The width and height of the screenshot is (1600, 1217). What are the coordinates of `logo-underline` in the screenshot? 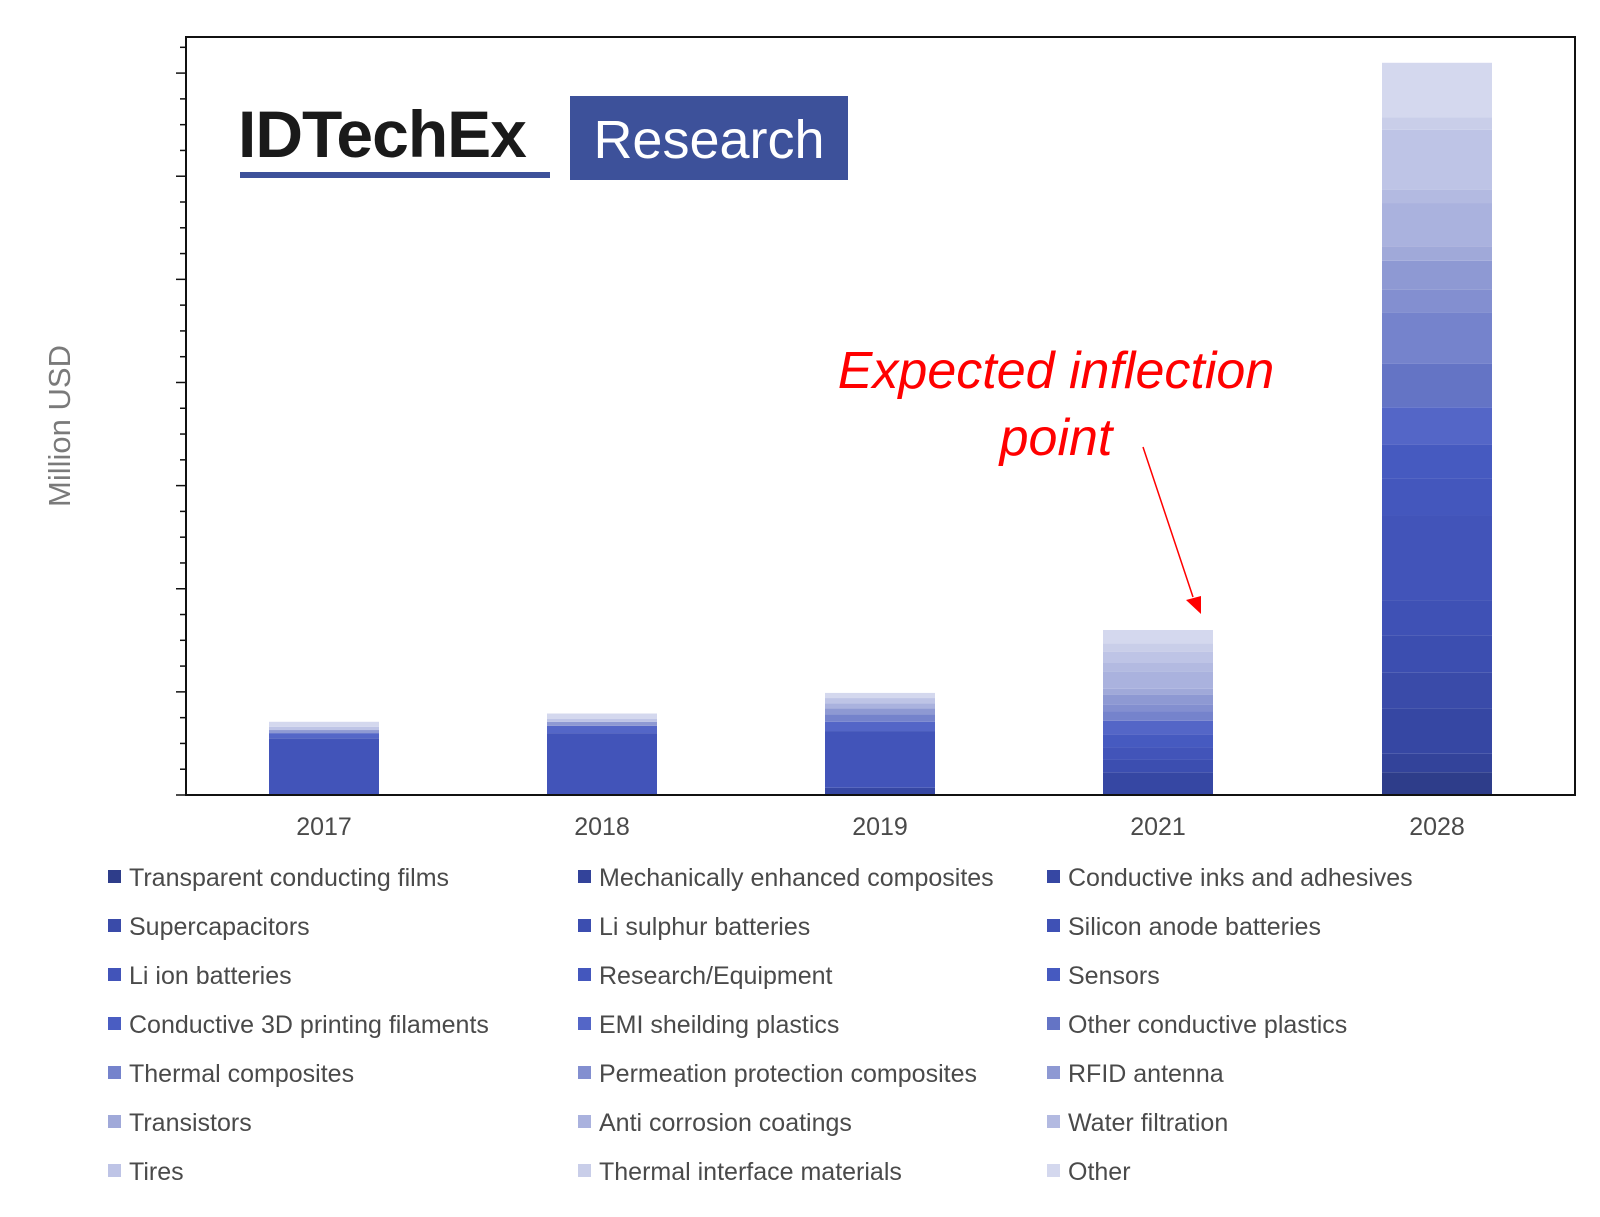 It's located at (395, 175).